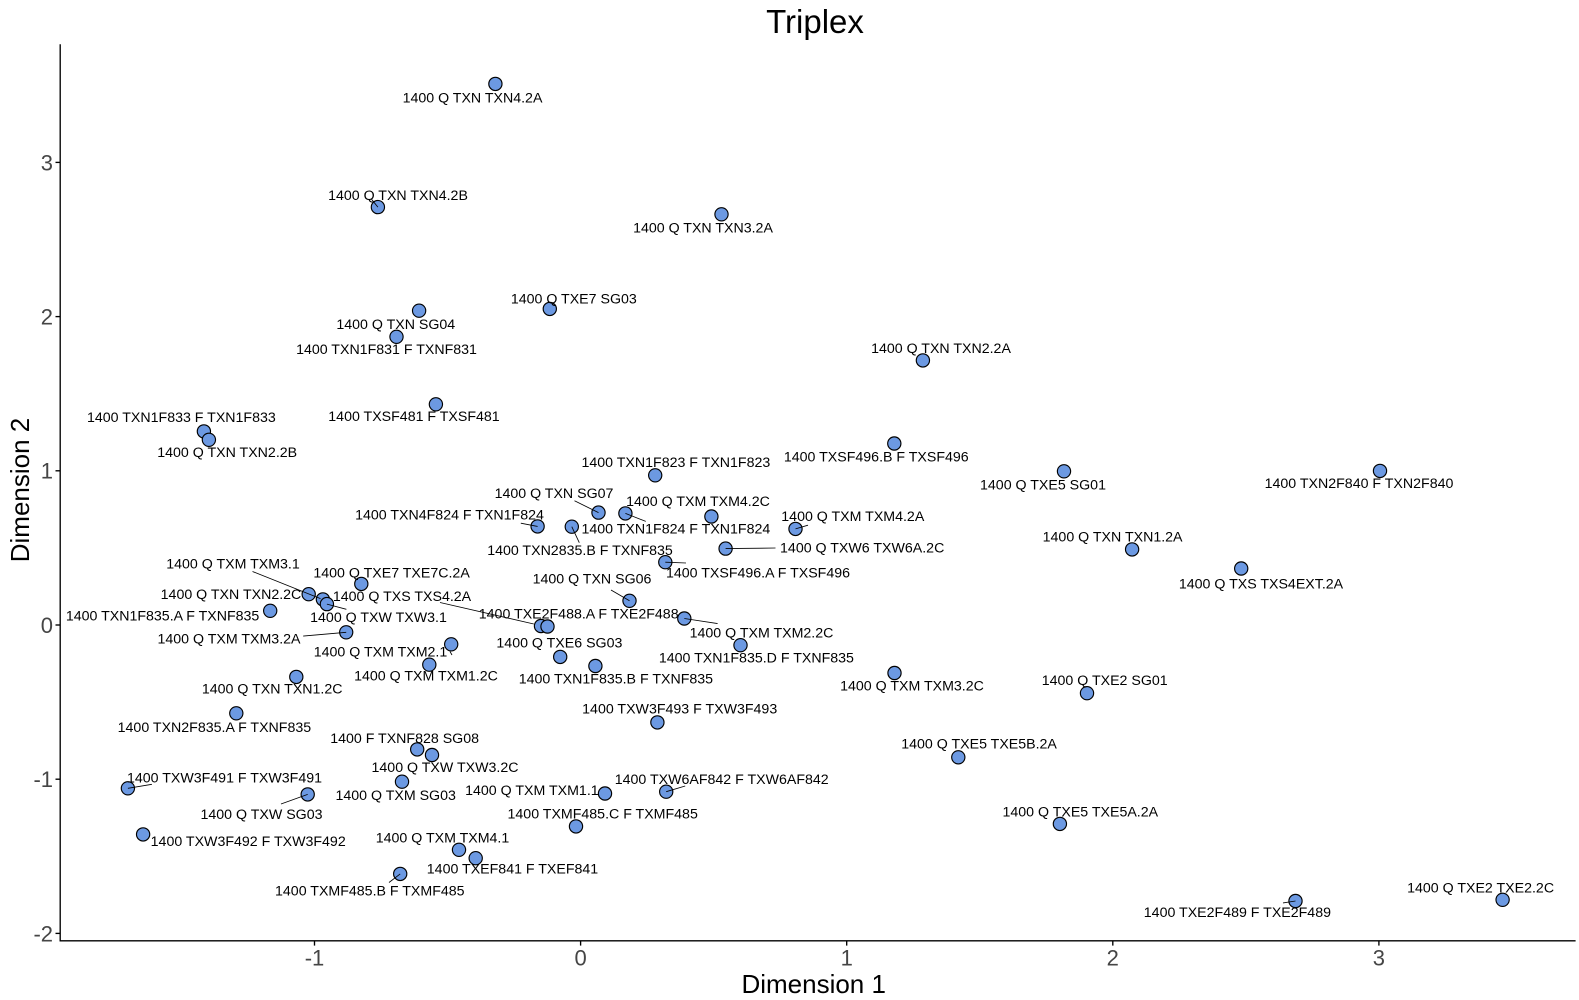  Describe the element at coordinates (756, 659) in the screenshot. I see `svg-text: 1400 TXN1F835.D F TXNF835` at that location.